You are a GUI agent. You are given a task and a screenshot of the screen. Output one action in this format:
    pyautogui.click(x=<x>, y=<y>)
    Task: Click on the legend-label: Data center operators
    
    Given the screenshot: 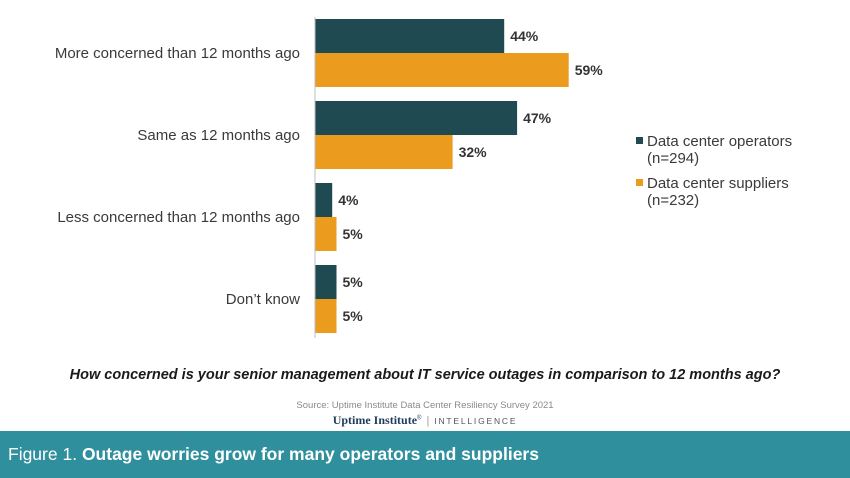 What is the action you would take?
    pyautogui.click(x=719, y=141)
    